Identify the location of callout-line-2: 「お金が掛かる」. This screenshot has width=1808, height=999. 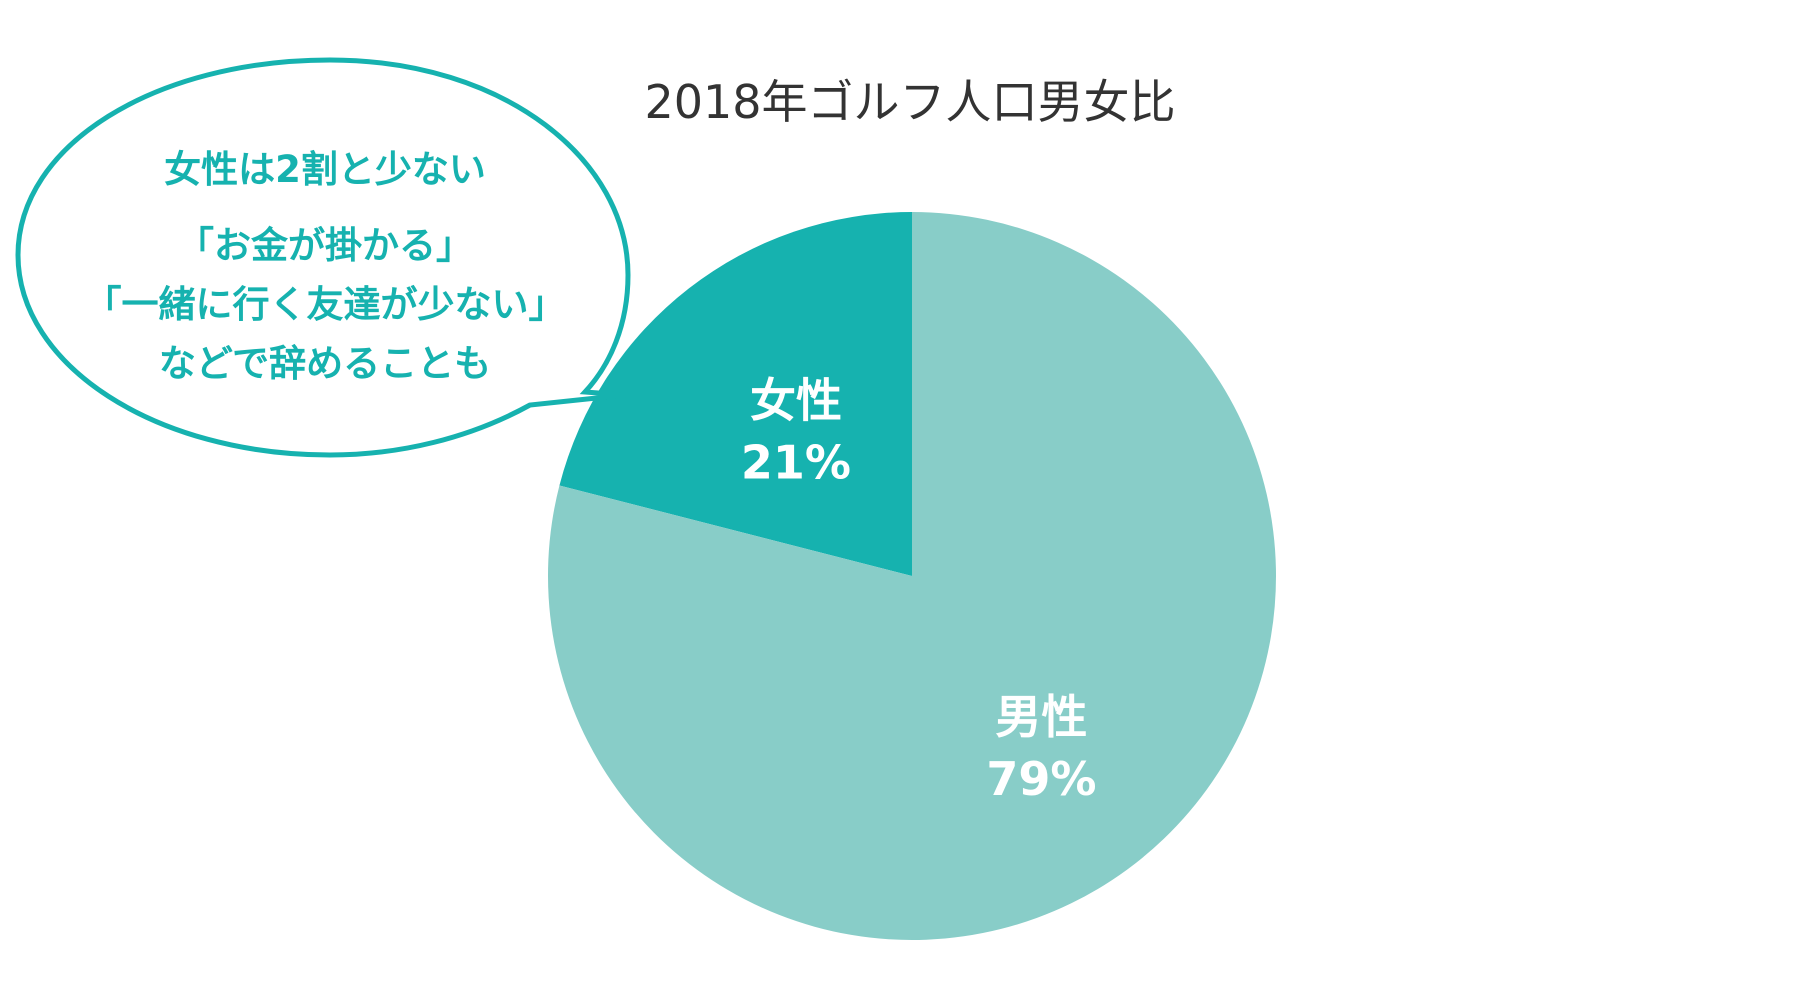
(325, 245).